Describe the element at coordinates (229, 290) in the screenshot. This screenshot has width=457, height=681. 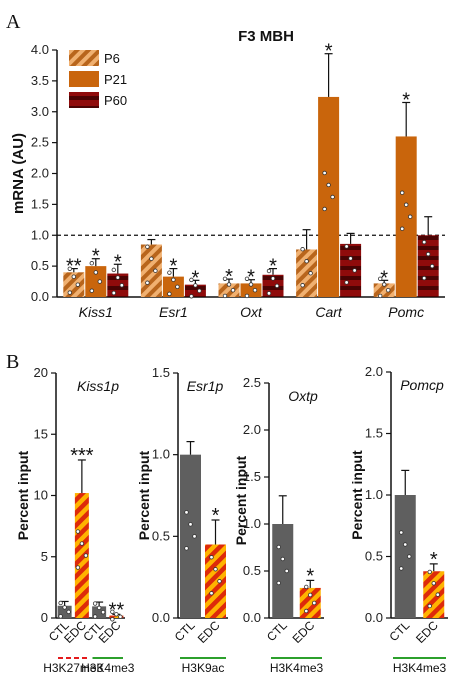
I see `bar-p6` at that location.